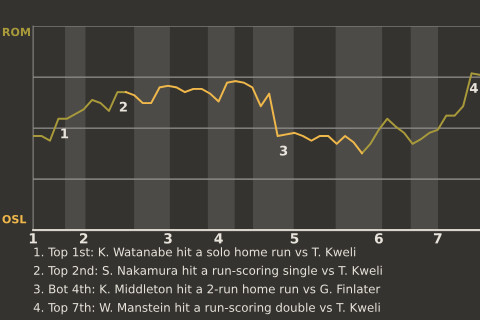 The image size is (480, 320). What do you see at coordinates (33, 238) in the screenshot?
I see `x-tick-label: 1` at bounding box center [33, 238].